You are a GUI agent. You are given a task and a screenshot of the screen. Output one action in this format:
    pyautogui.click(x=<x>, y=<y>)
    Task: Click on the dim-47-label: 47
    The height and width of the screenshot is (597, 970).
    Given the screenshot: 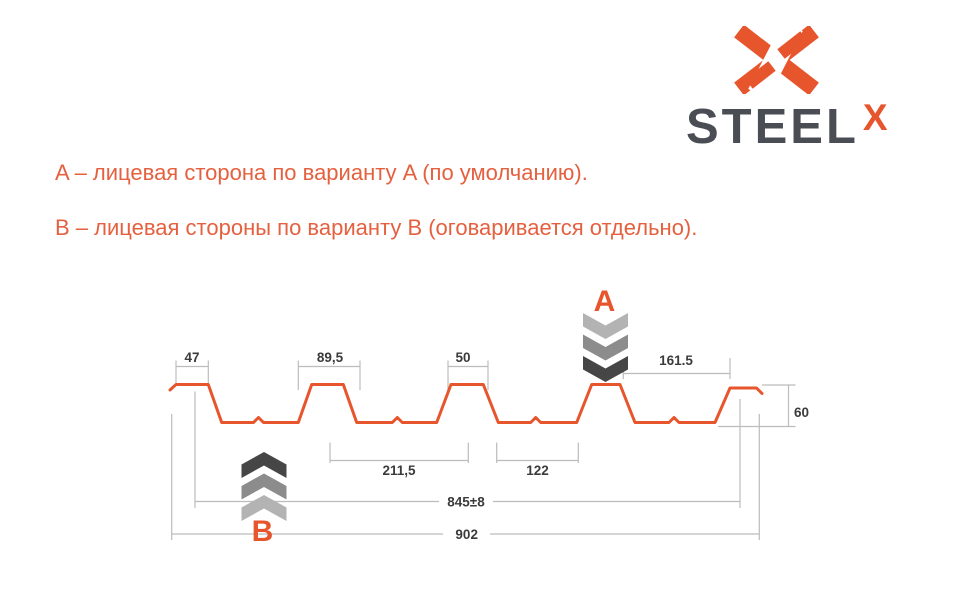 What is the action you would take?
    pyautogui.click(x=191, y=357)
    